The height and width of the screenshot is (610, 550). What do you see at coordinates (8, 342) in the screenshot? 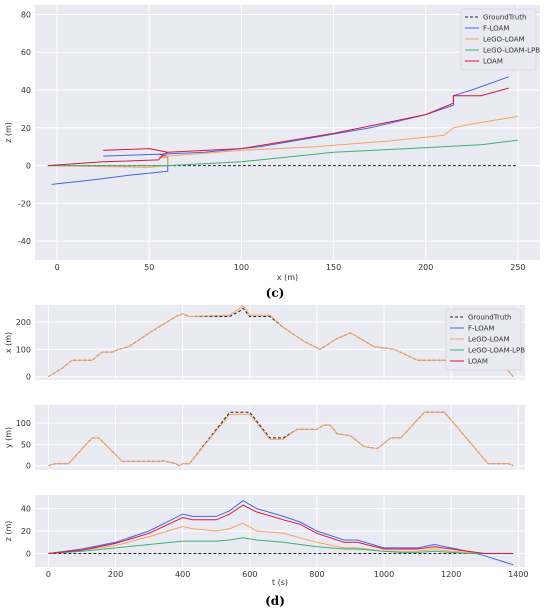
I see `y-axis-label: x (m)` at bounding box center [8, 342].